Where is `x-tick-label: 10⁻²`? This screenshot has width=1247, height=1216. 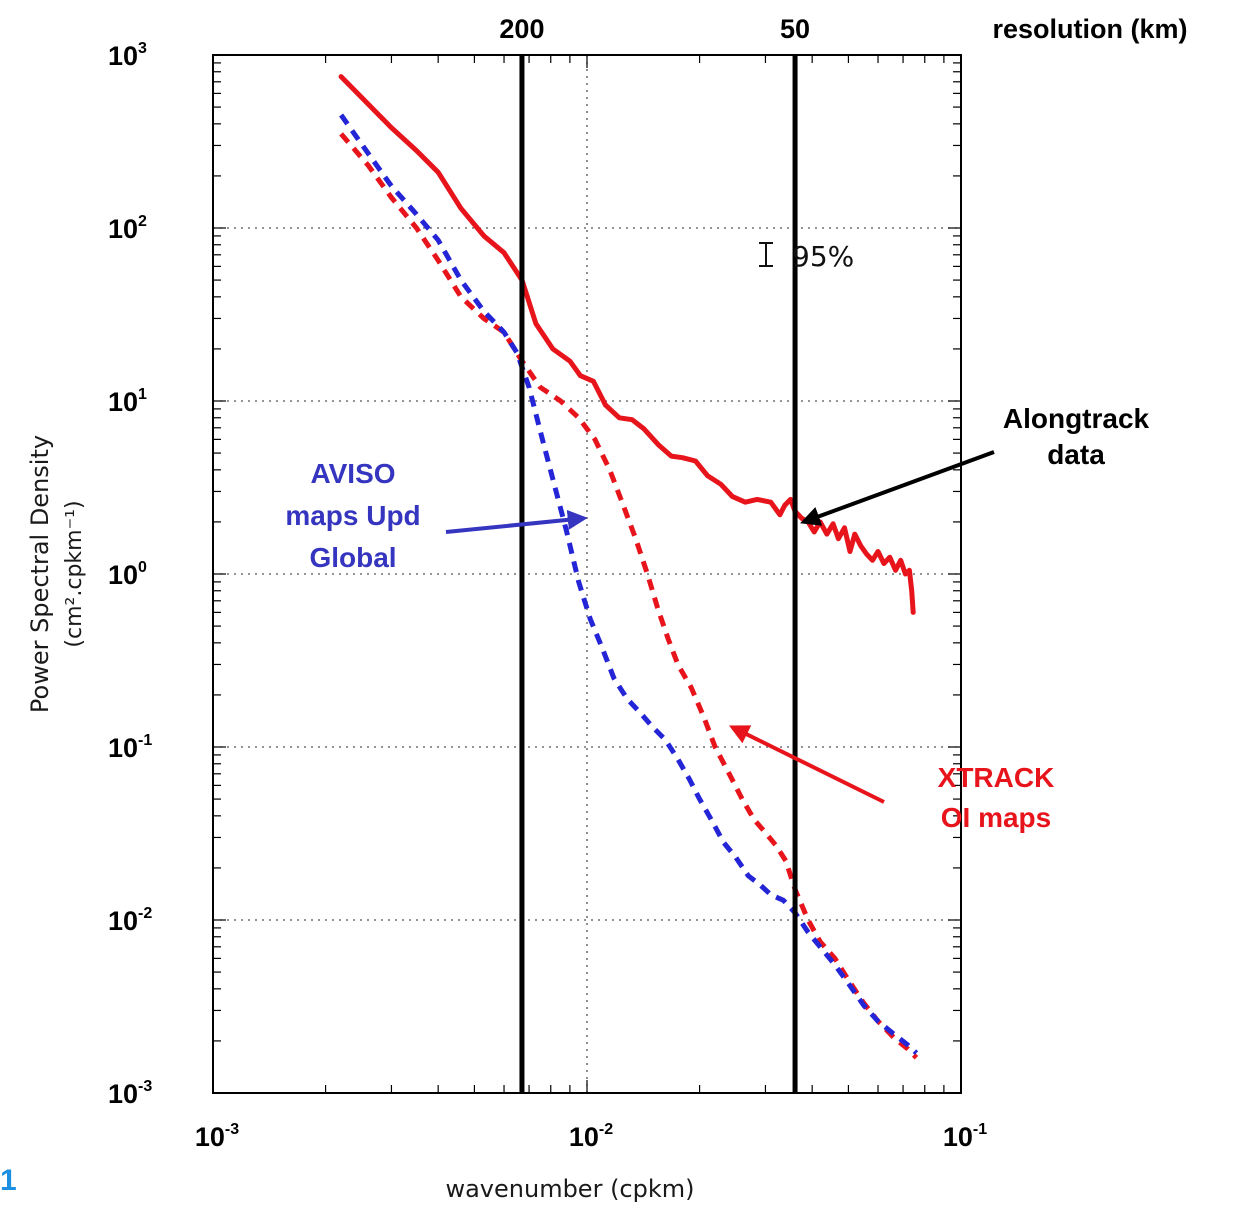 x-tick-label: 10⁻² is located at coordinates (591, 1136).